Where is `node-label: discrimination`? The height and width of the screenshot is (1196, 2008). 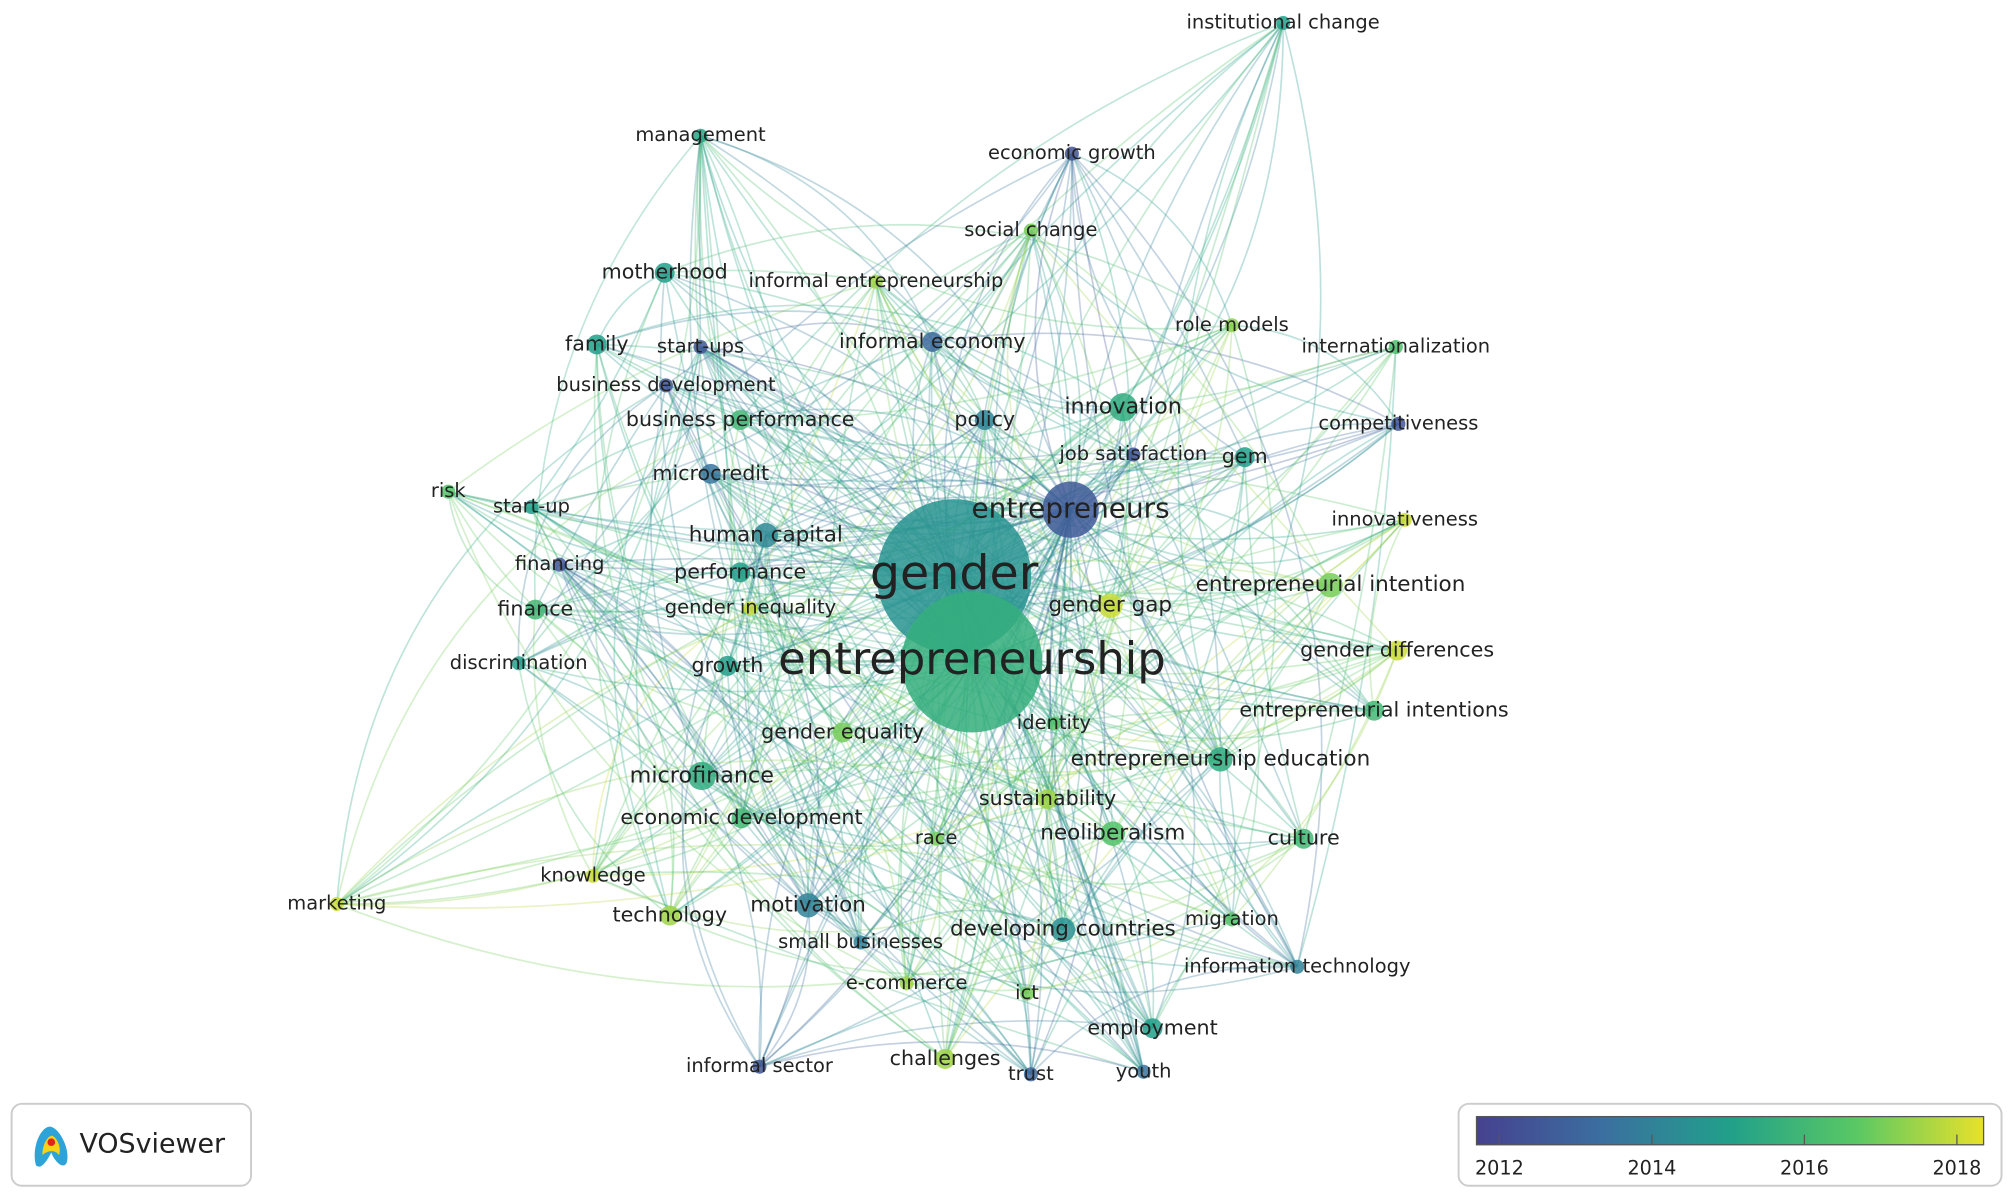 node-label: discrimination is located at coordinates (519, 662).